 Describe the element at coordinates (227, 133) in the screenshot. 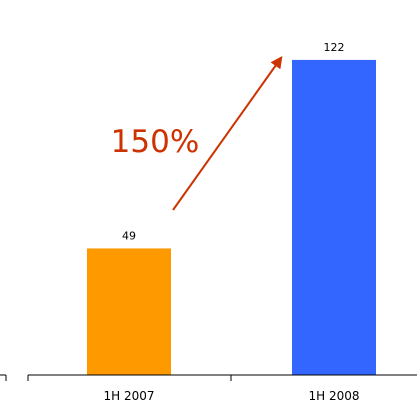

I see `growth-arrow` at that location.